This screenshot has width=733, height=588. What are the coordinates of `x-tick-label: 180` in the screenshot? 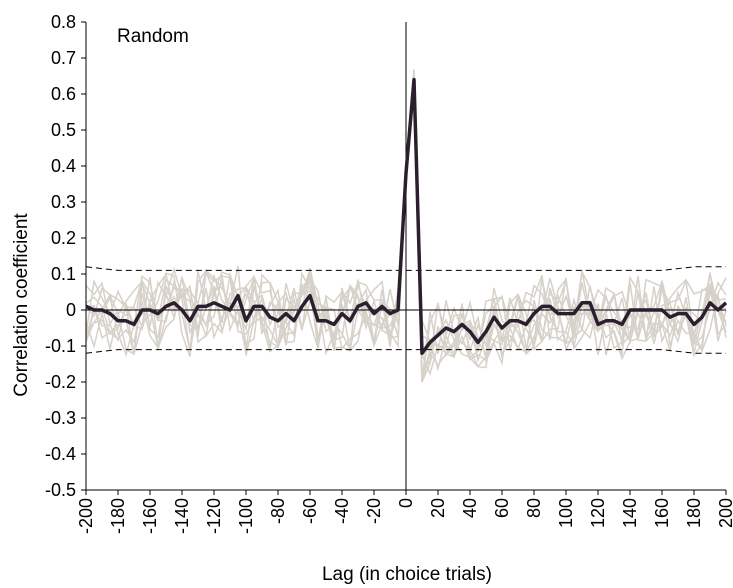 It's located at (694, 513).